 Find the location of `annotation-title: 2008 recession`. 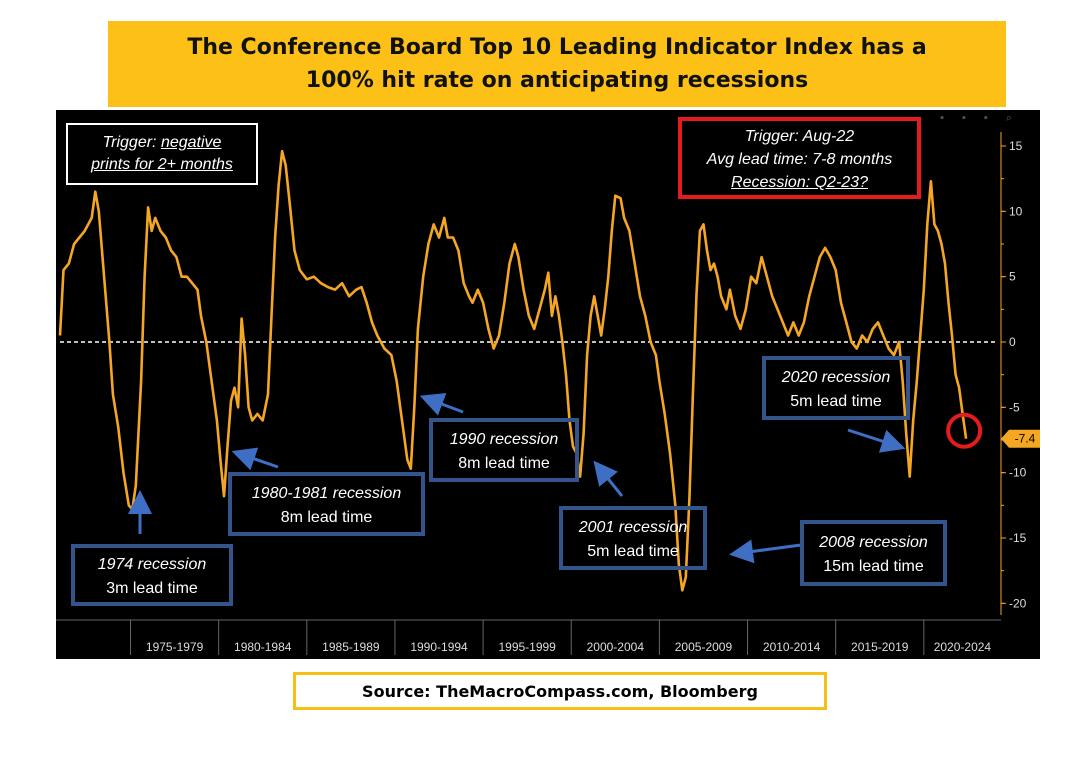

annotation-title: 2008 recession is located at coordinates (873, 542).